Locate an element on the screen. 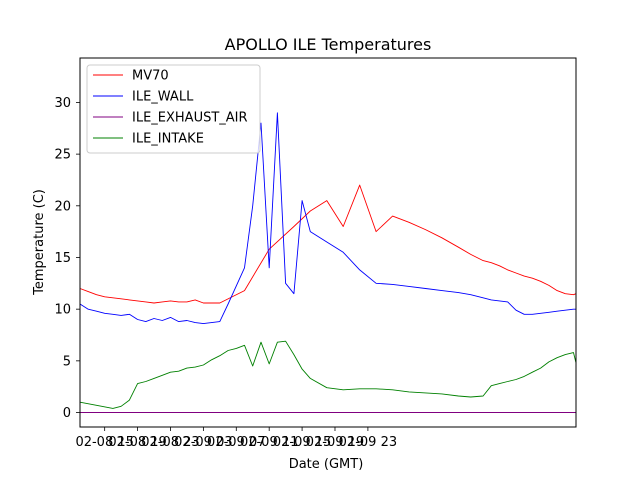 Image resolution: width=640 pixels, height=480 pixels. x-tick-label: 02-09 11 is located at coordinates (269, 442).